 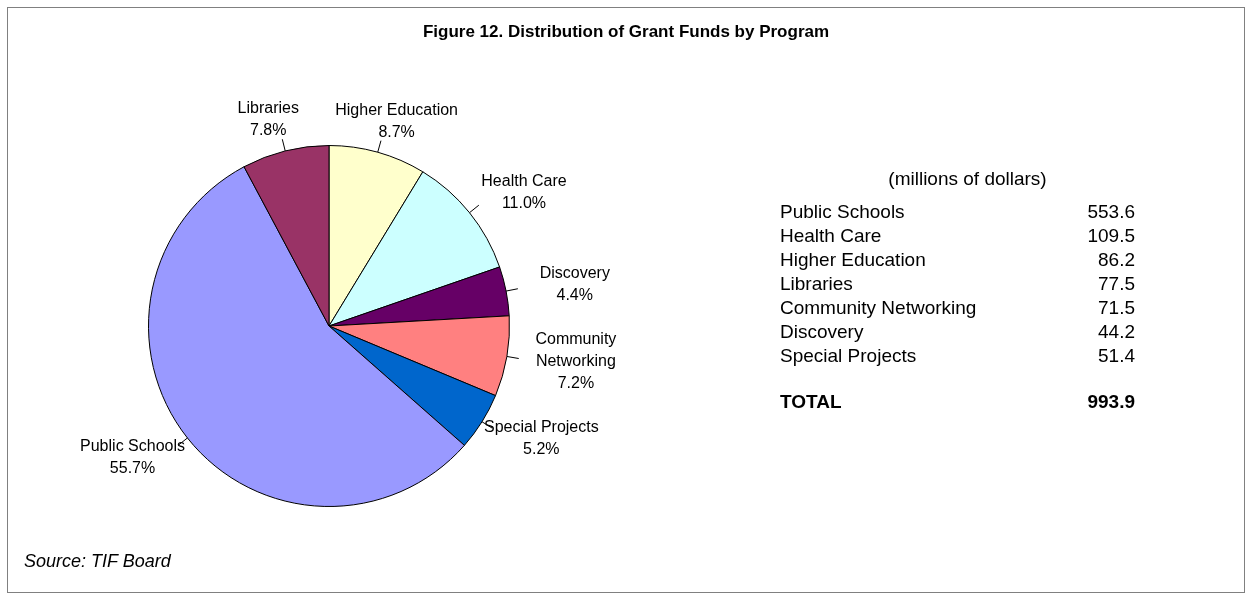 What do you see at coordinates (524, 181) in the screenshot?
I see `slice-label: Health Care` at bounding box center [524, 181].